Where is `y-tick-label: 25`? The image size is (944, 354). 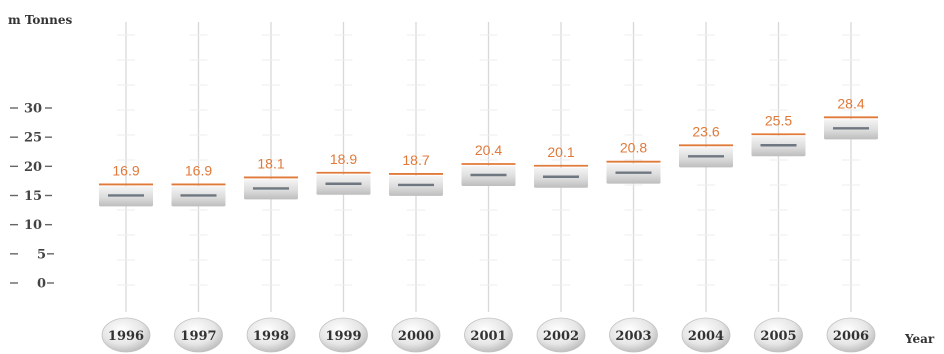 y-tick-label: 25 is located at coordinates (33, 138).